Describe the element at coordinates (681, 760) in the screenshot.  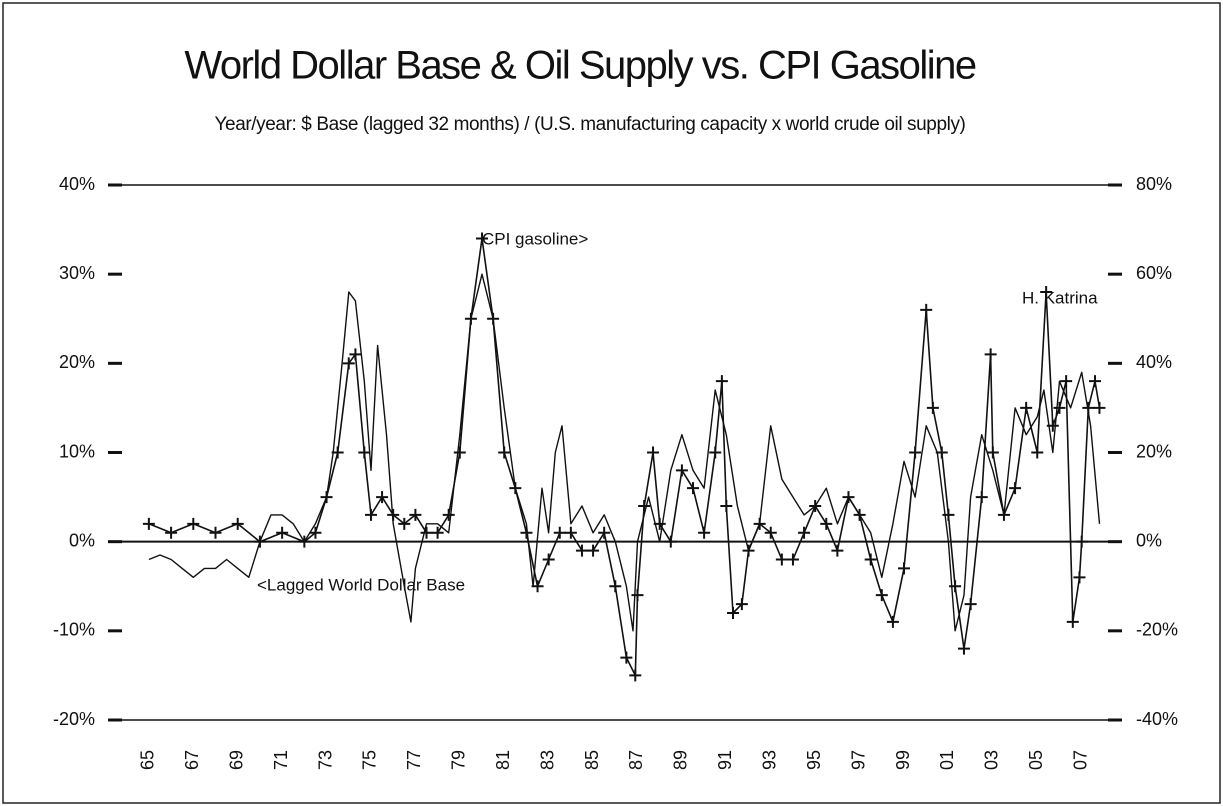
I see `x-tick-label: 89` at that location.